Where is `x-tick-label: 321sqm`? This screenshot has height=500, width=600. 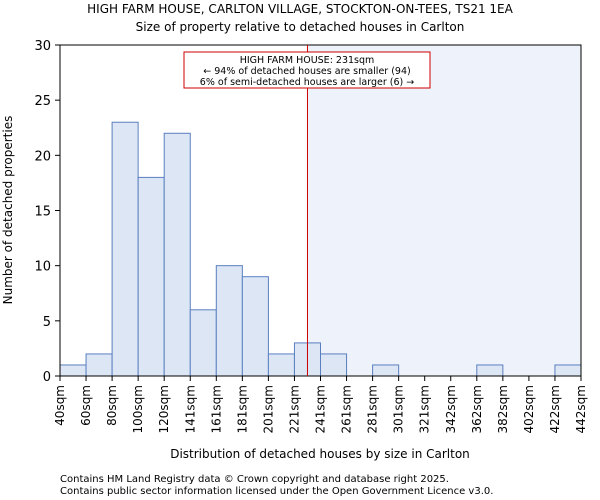
x-tick-label: 321sqm is located at coordinates (425, 409).